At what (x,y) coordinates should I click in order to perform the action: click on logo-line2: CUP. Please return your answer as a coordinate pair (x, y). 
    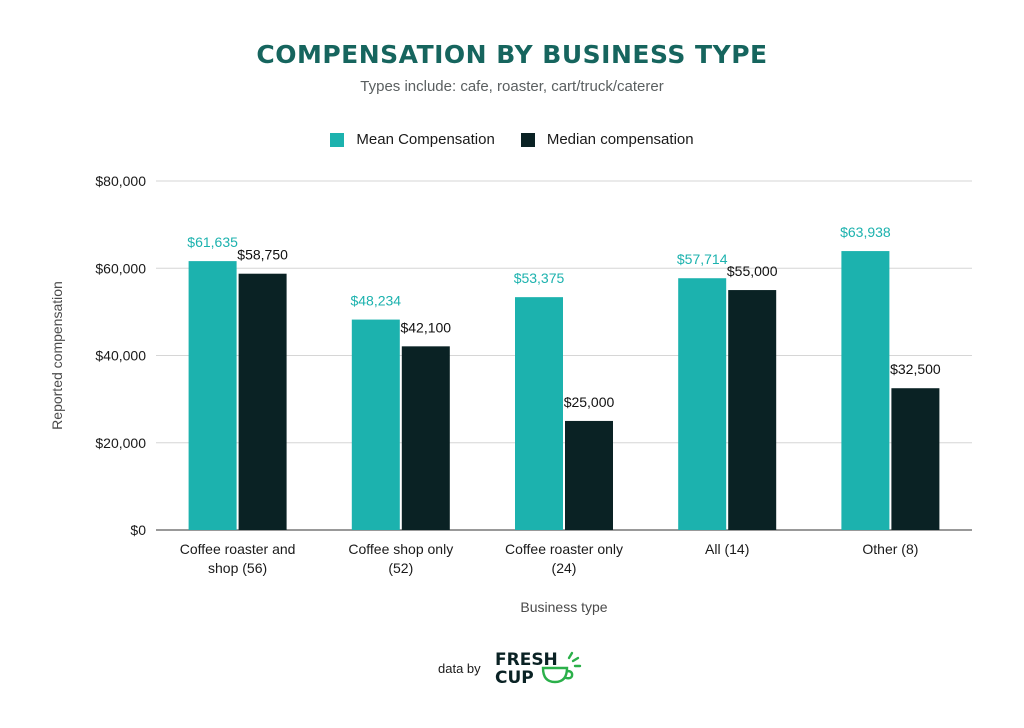
    Looking at the image, I should click on (514, 678).